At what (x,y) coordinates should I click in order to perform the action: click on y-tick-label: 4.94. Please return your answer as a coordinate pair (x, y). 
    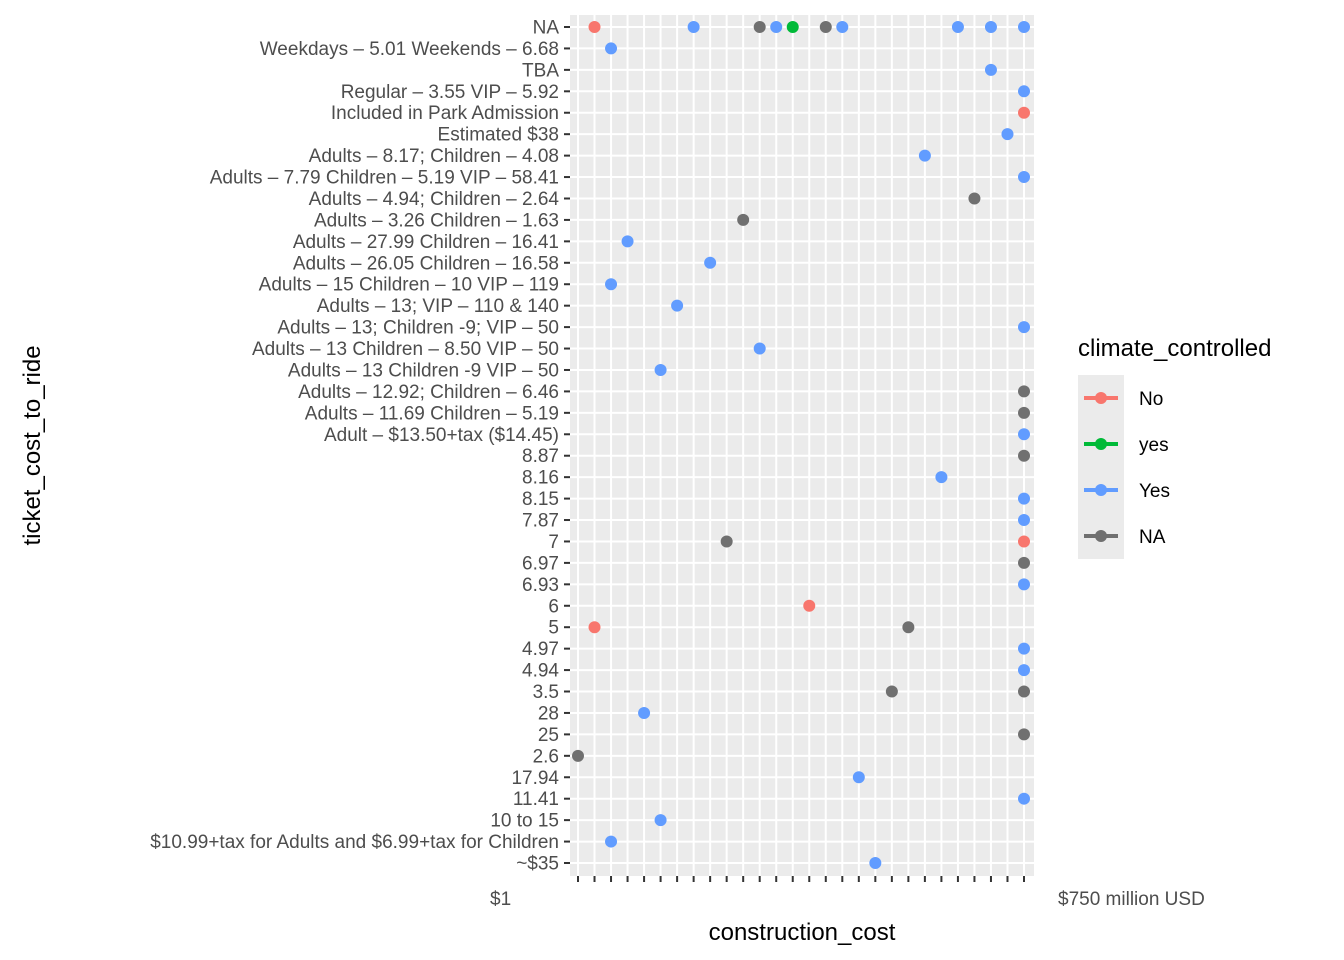
    Looking at the image, I should click on (540, 671).